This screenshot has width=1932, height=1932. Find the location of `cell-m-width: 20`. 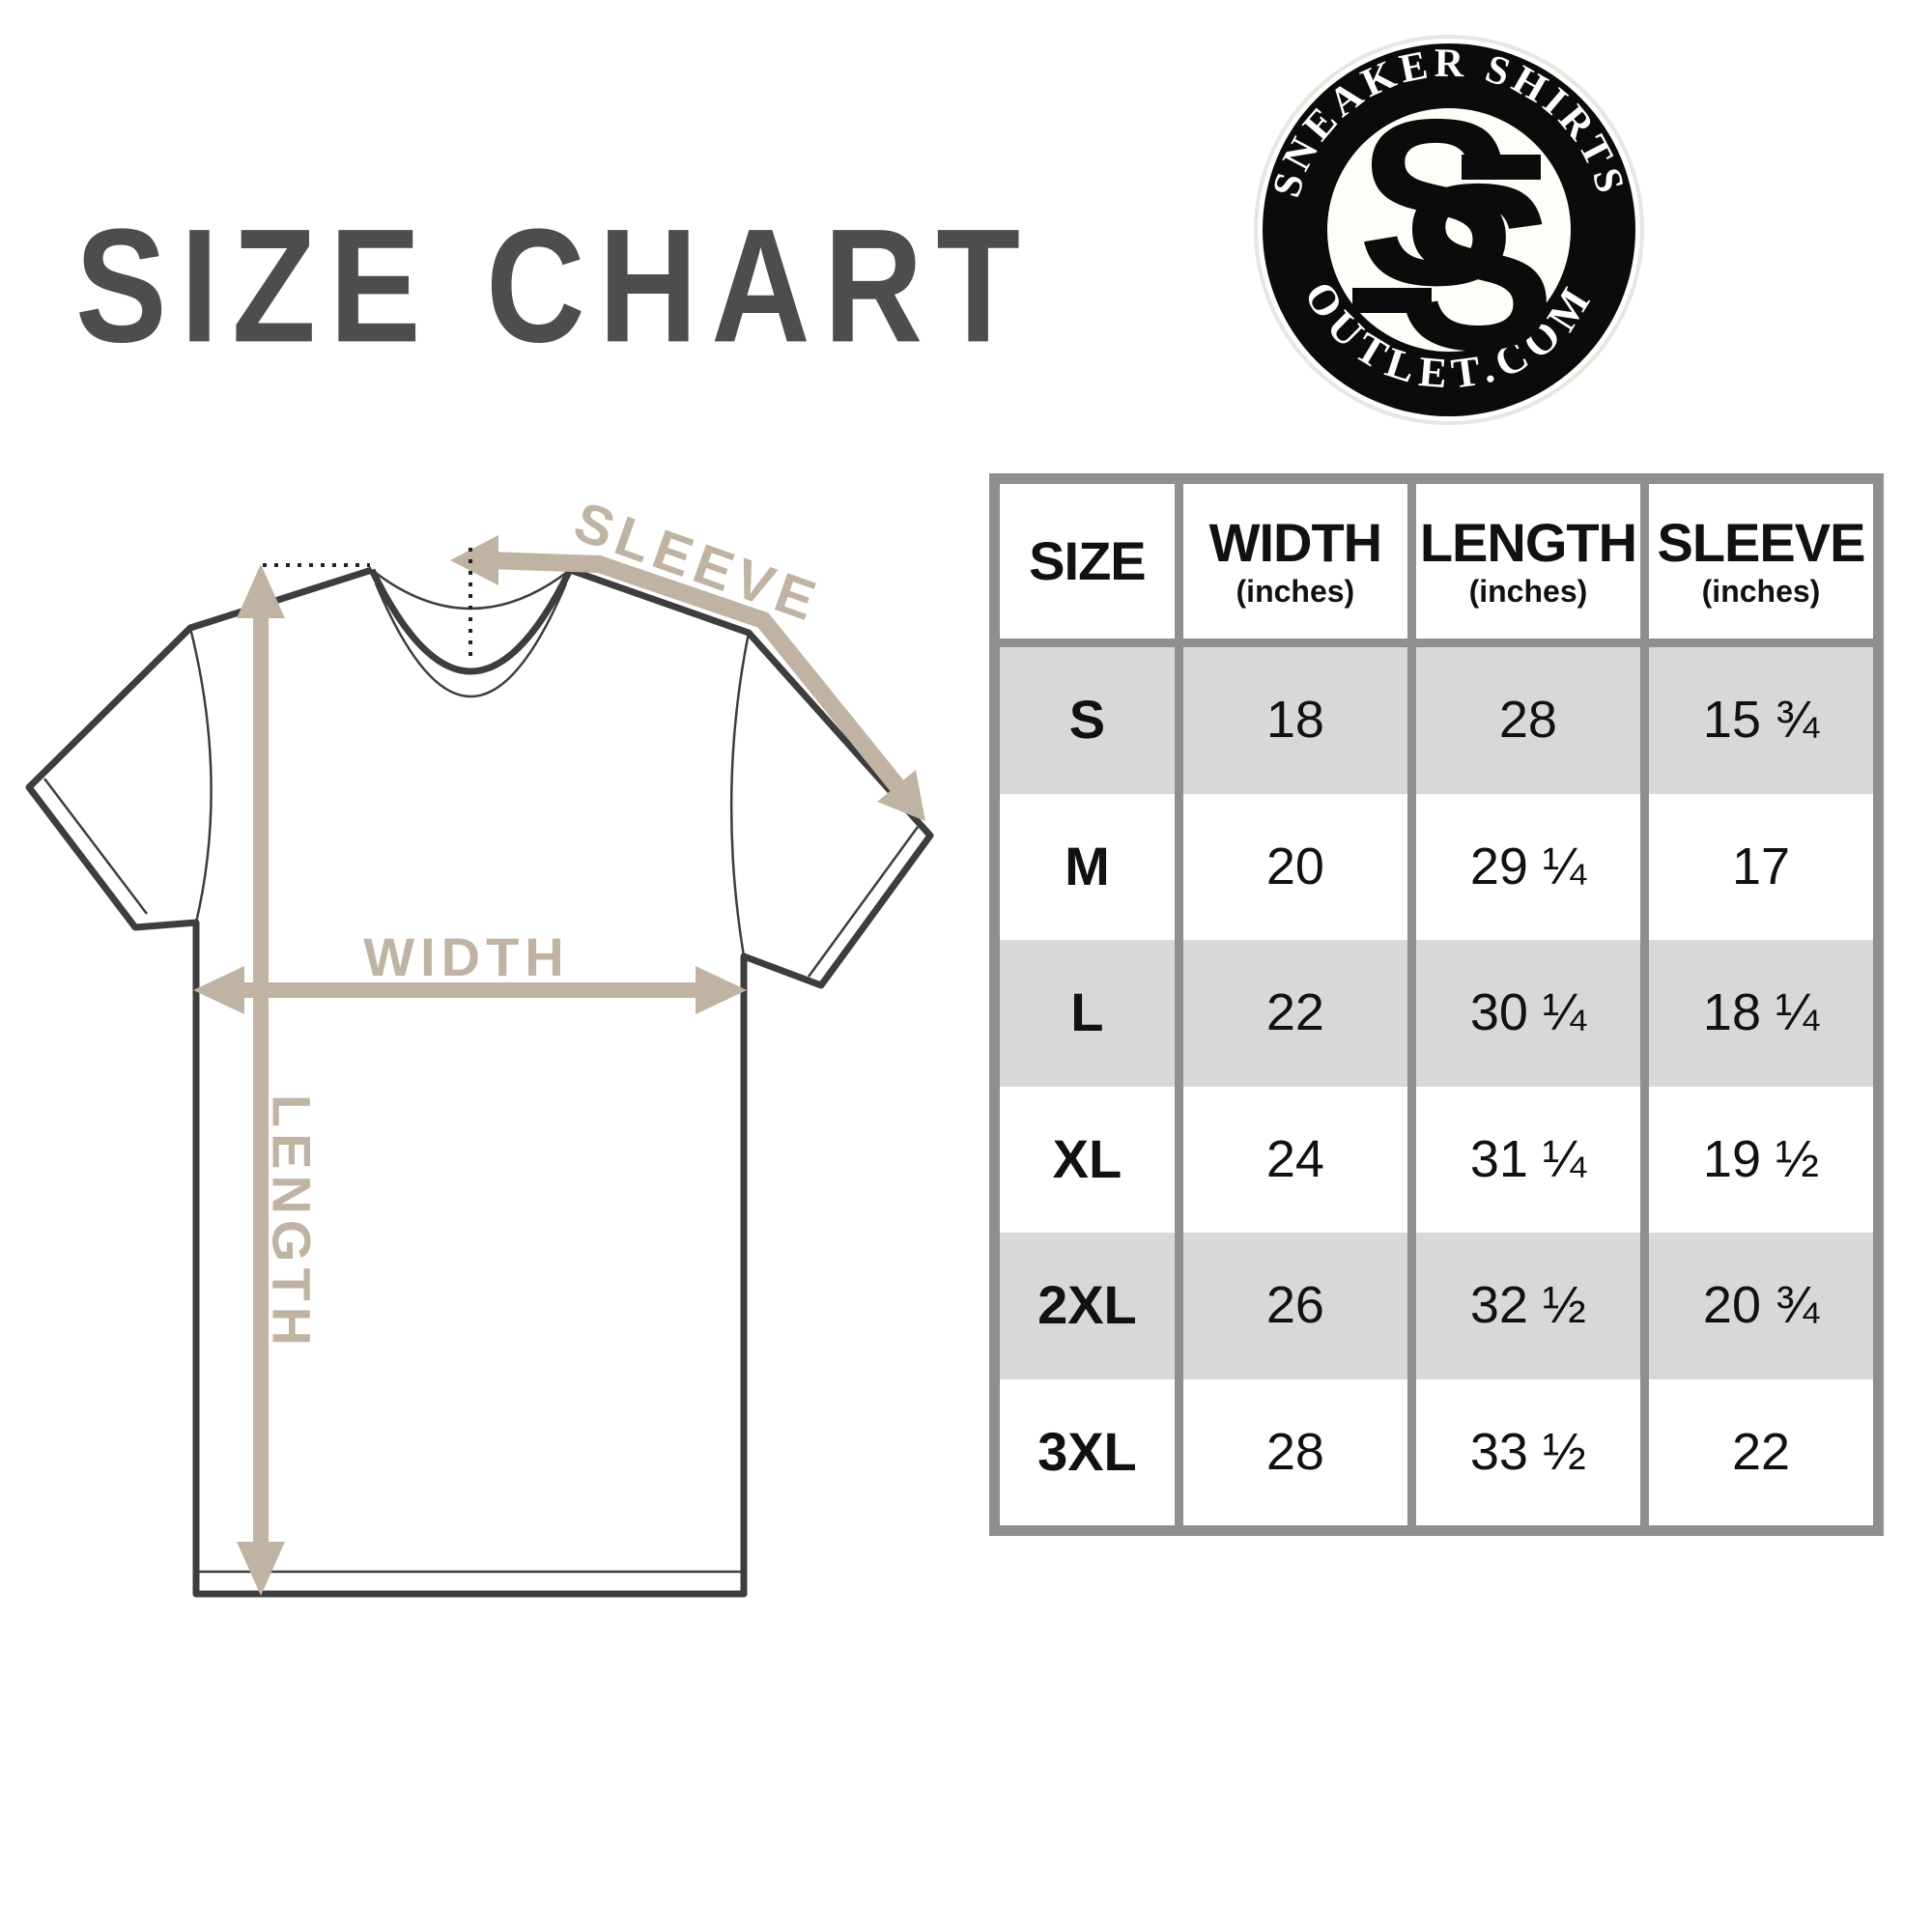

cell-m-width: 20 is located at coordinates (1299, 866).